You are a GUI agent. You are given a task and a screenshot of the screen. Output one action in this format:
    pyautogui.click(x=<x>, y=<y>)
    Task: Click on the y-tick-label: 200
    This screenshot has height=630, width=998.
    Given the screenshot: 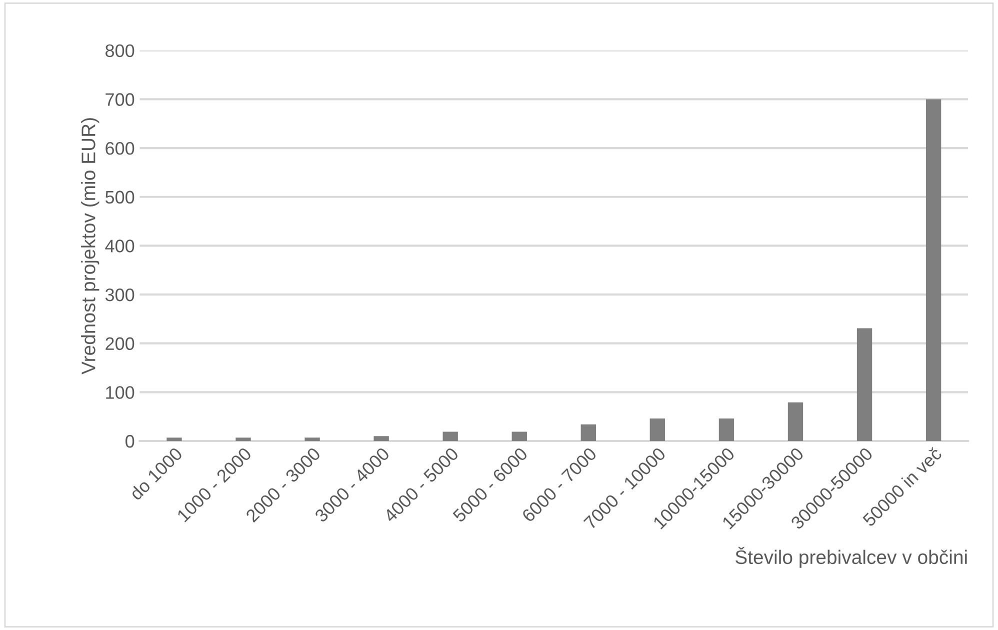 What is the action you would take?
    pyautogui.click(x=120, y=343)
    